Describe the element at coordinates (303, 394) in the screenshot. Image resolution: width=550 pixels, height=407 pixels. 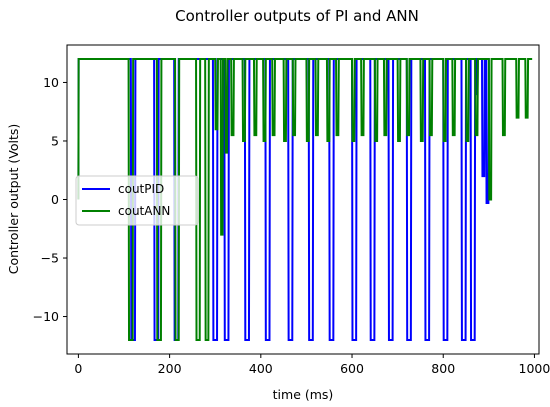
I see `x-axis-label: time (ms)` at that location.